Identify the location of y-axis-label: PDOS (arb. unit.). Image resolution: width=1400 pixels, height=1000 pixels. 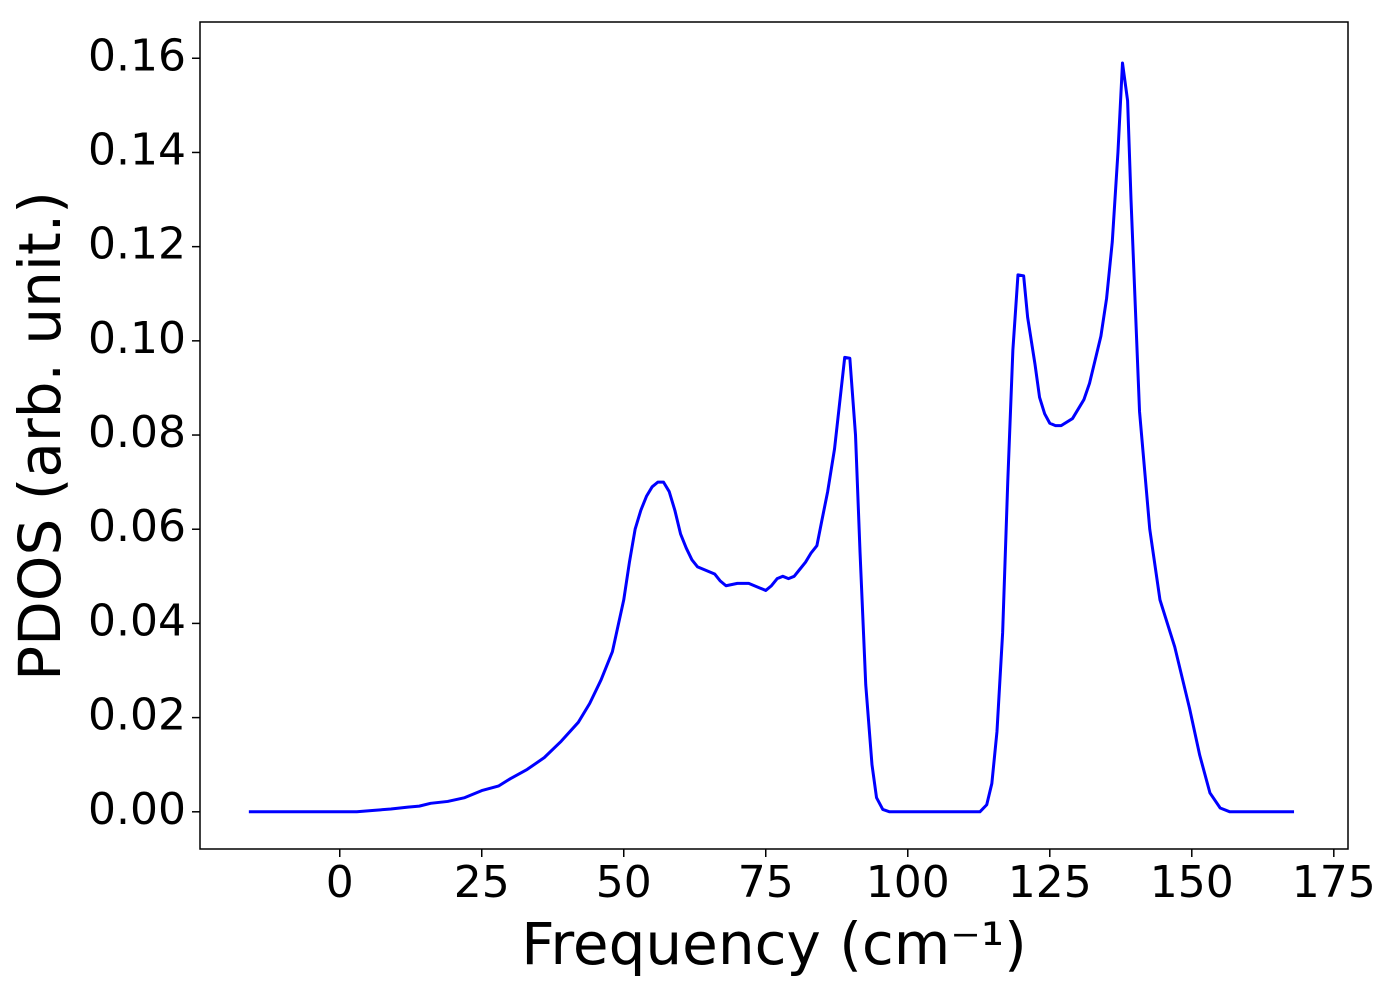
(40, 436).